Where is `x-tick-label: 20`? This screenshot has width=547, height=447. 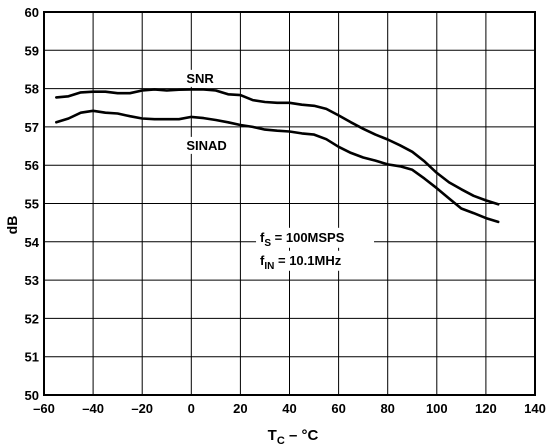
x-tick-label: 20 is located at coordinates (240, 408).